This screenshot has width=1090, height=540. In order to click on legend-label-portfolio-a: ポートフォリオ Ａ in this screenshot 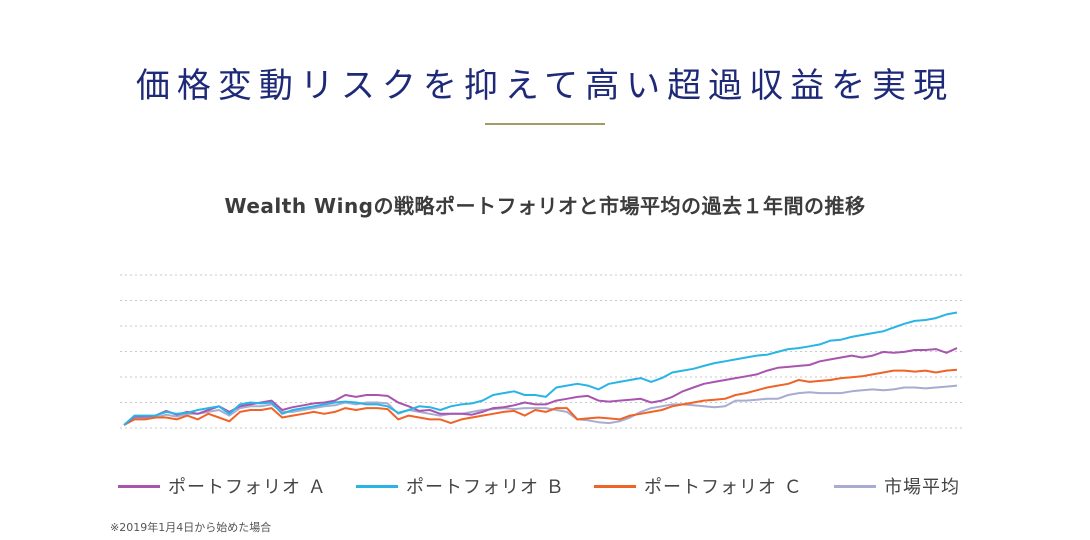, I will do `click(247, 487)`.